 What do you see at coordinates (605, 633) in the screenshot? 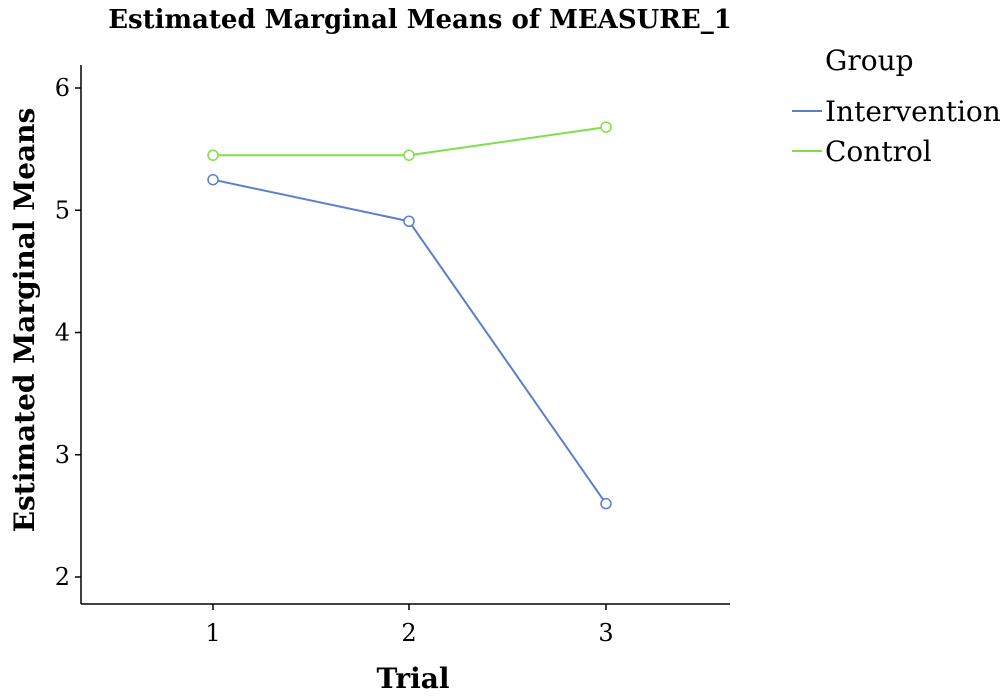
I see `x-tick-label: 3` at bounding box center [605, 633].